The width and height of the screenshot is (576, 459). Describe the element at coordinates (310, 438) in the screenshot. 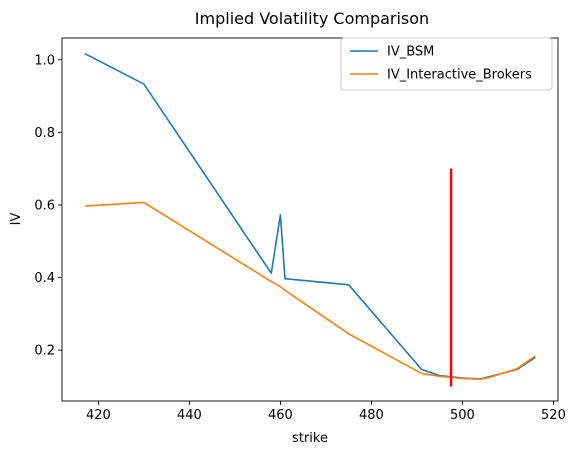

I see `x-axis-label: strike` at that location.